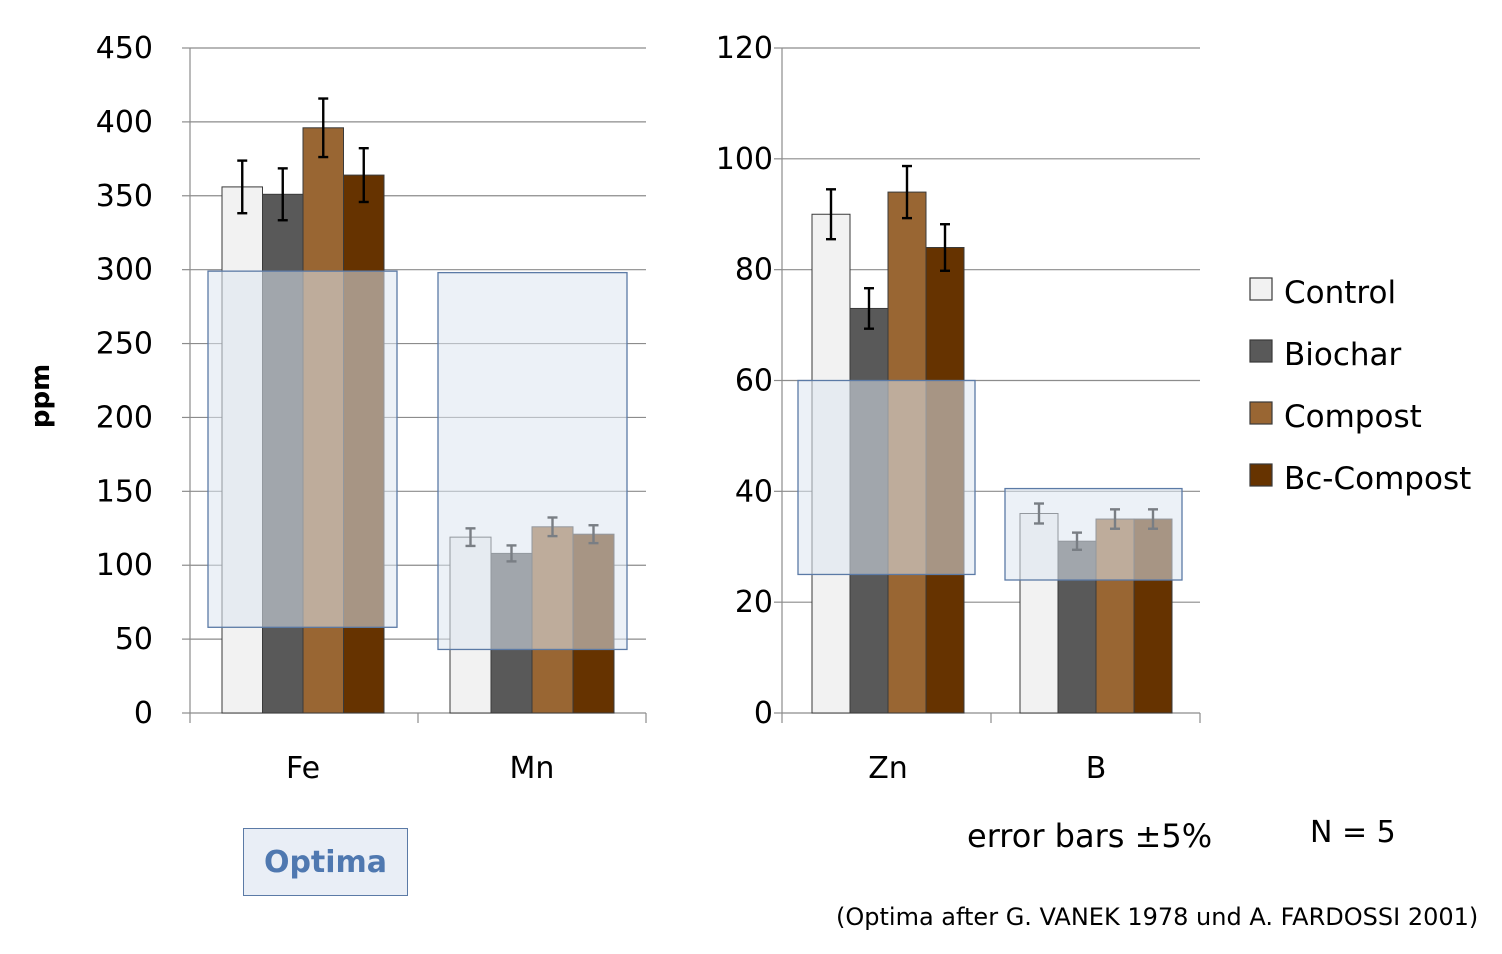  I want to click on y-tick-label: 60, so click(754, 381).